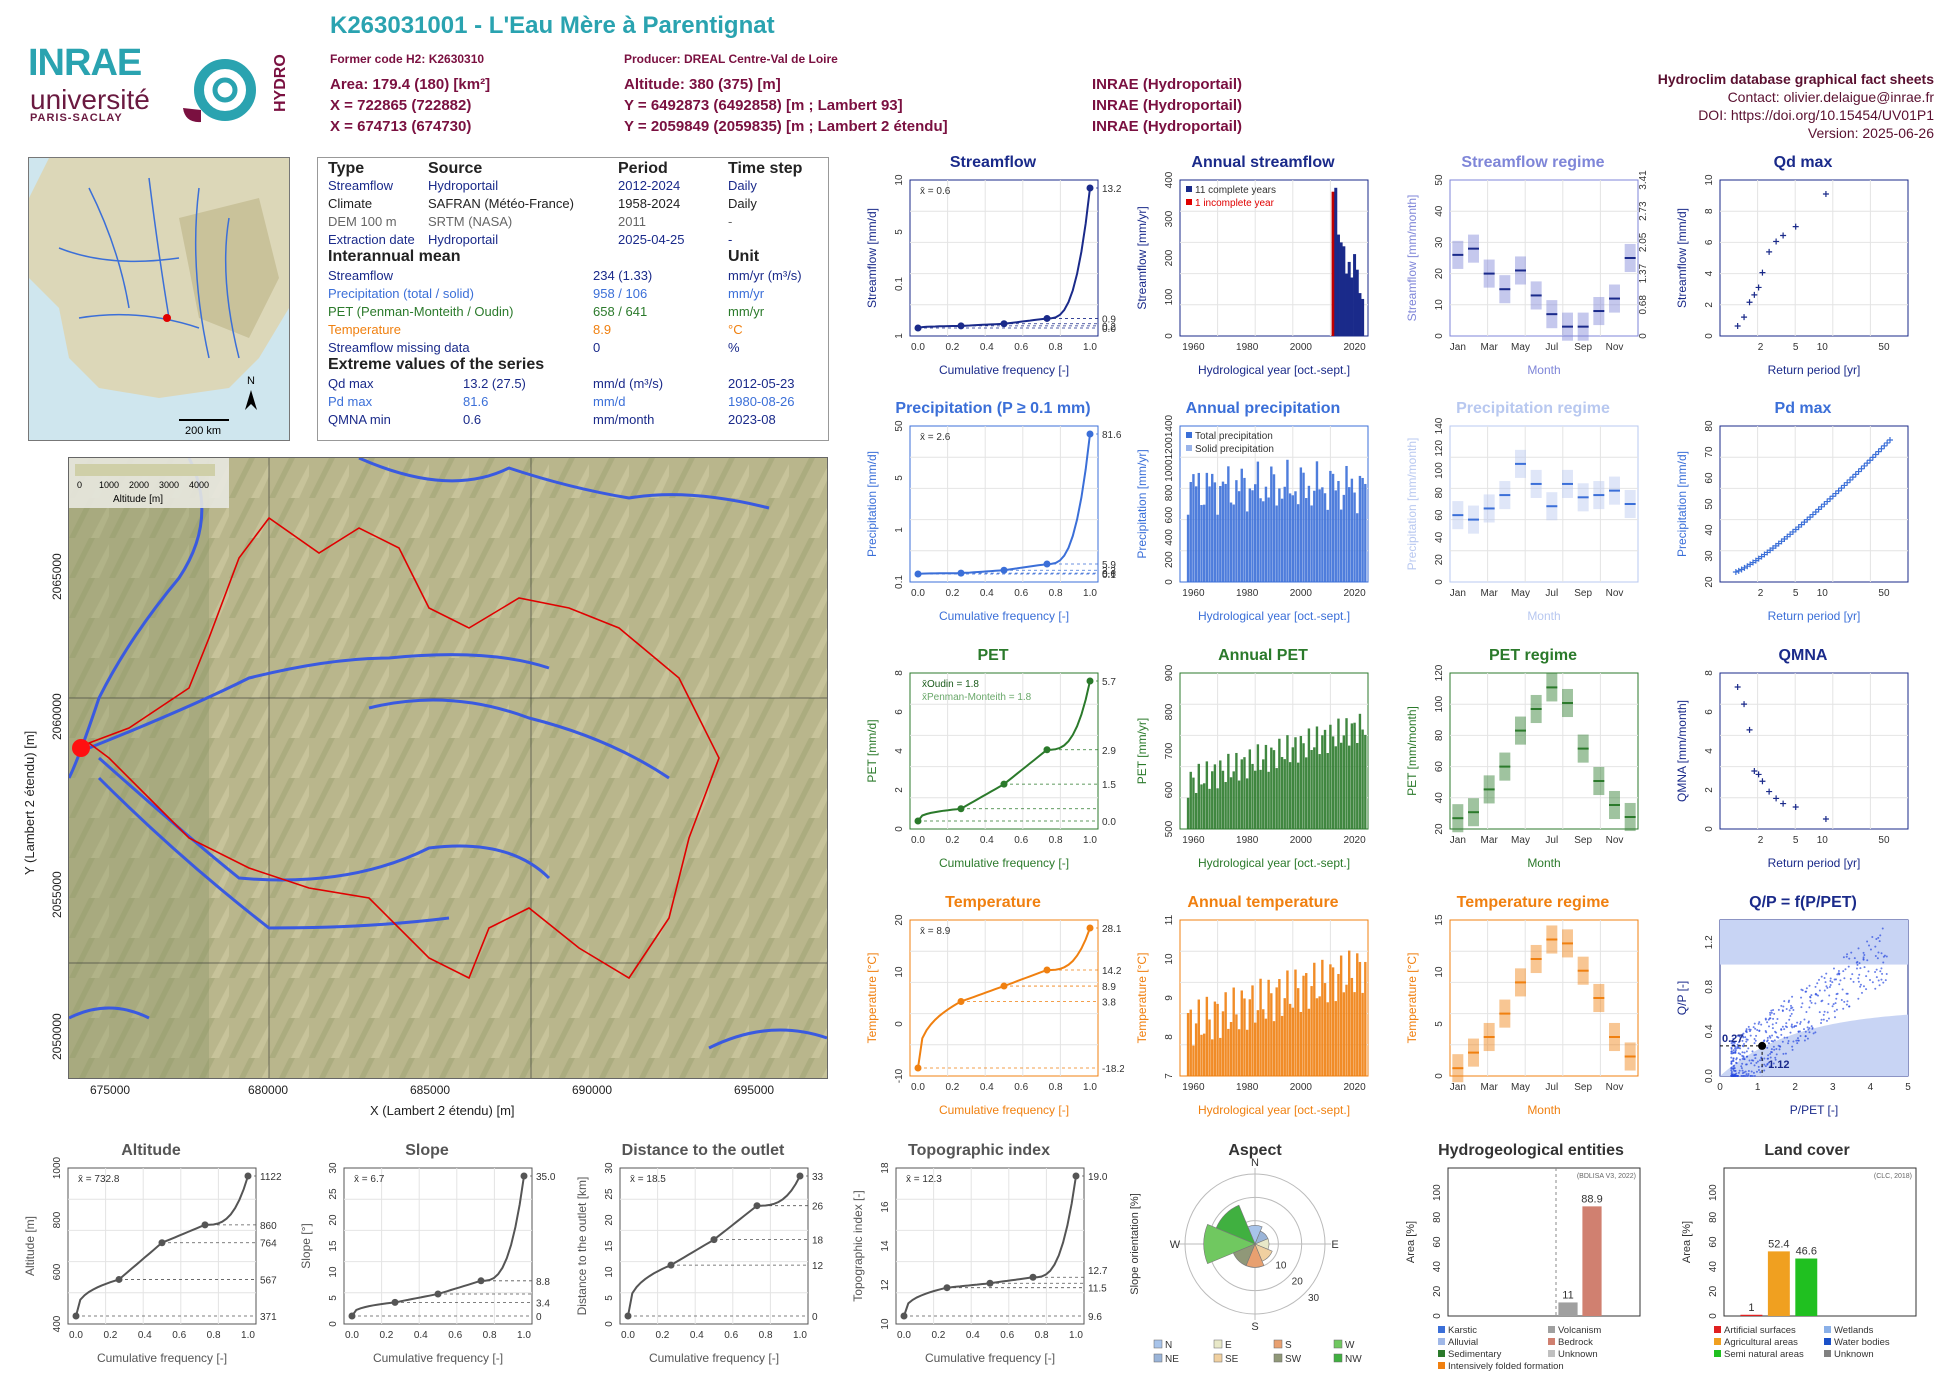 Image resolution: width=1960 pixels, height=1386 pixels. What do you see at coordinates (993, 655) in the screenshot?
I see `chart-title: PET` at bounding box center [993, 655].